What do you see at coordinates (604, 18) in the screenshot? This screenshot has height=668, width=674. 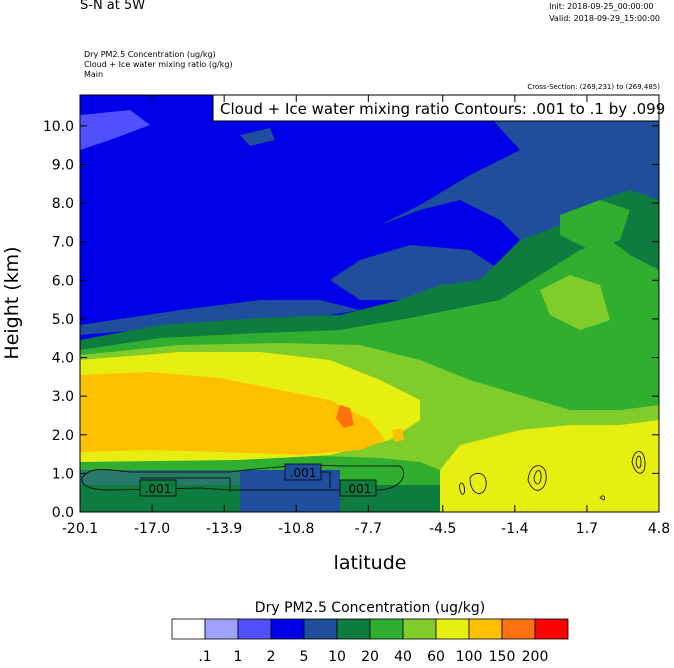 I see `valid-time: Valid: 2018-09-29_15:00:00` at bounding box center [604, 18].